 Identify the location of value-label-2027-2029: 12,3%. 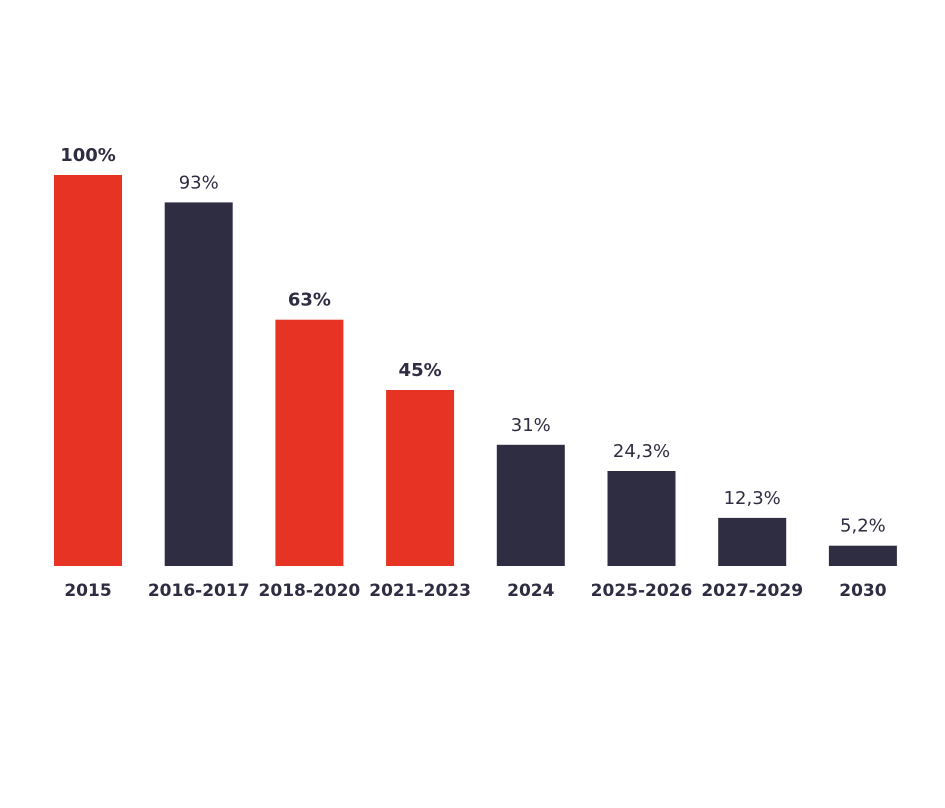
(752, 498).